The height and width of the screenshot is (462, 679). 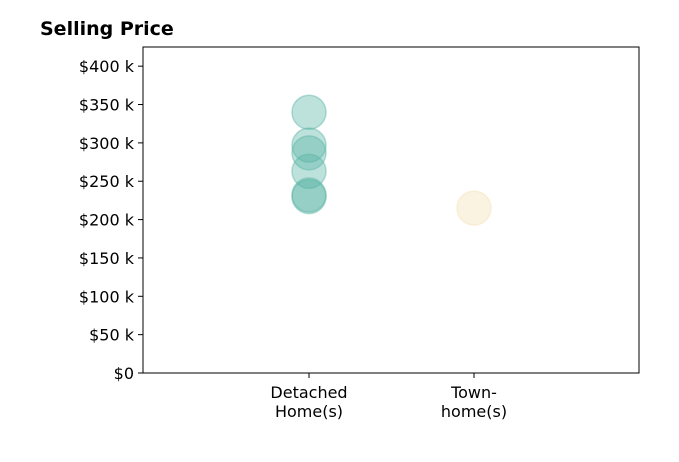 I want to click on y-tick-label: $0, so click(x=124, y=373).